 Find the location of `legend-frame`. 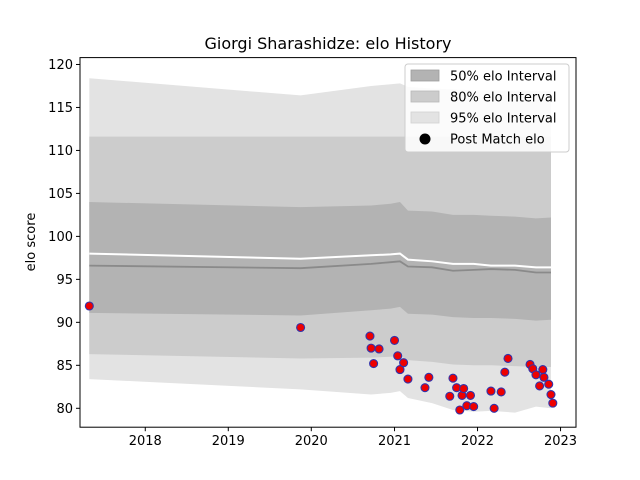

legend-frame is located at coordinates (487, 108).